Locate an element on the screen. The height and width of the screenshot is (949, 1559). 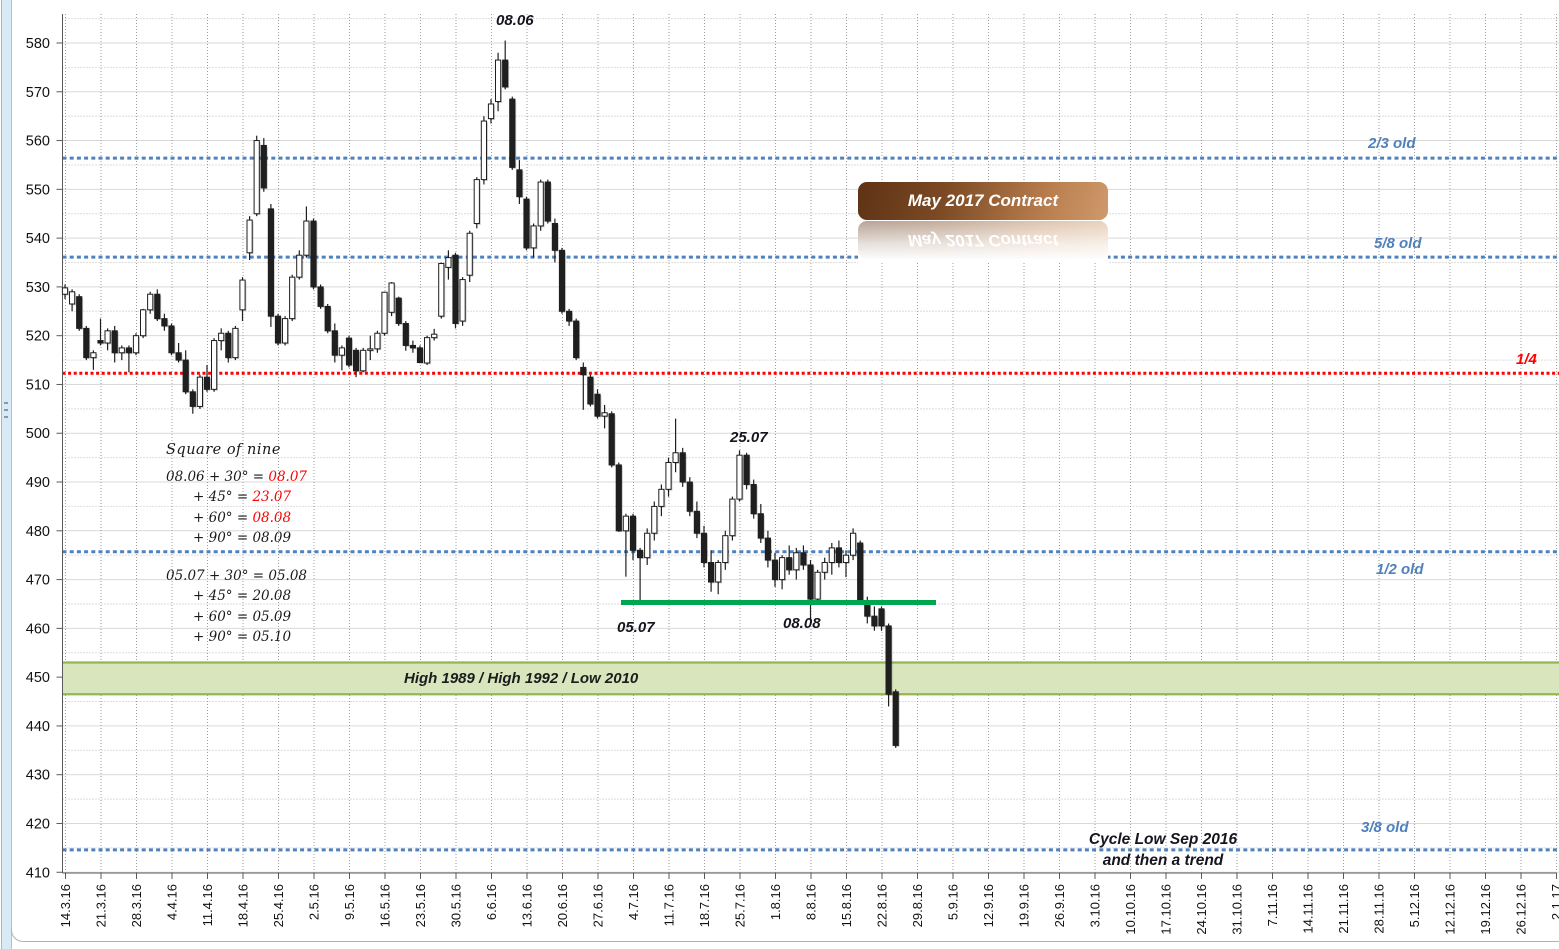
level-label-two-thirds: 2/3 old is located at coordinates (1392, 143).